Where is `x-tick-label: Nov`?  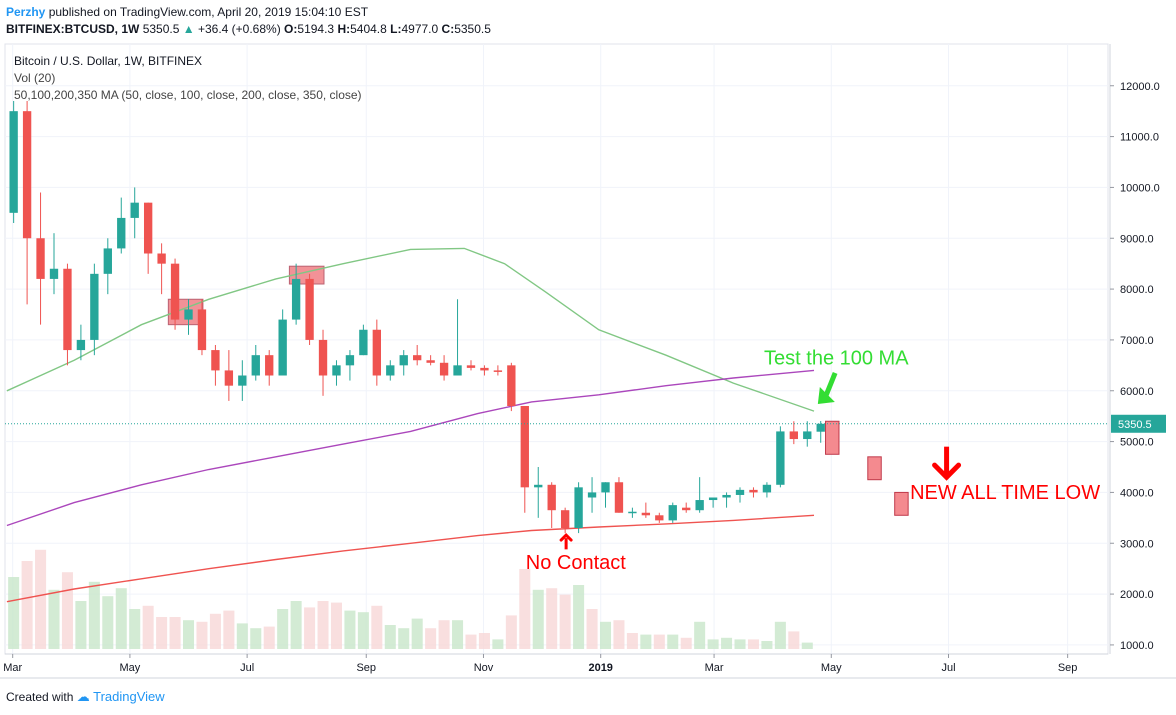
x-tick-label: Nov is located at coordinates (484, 668).